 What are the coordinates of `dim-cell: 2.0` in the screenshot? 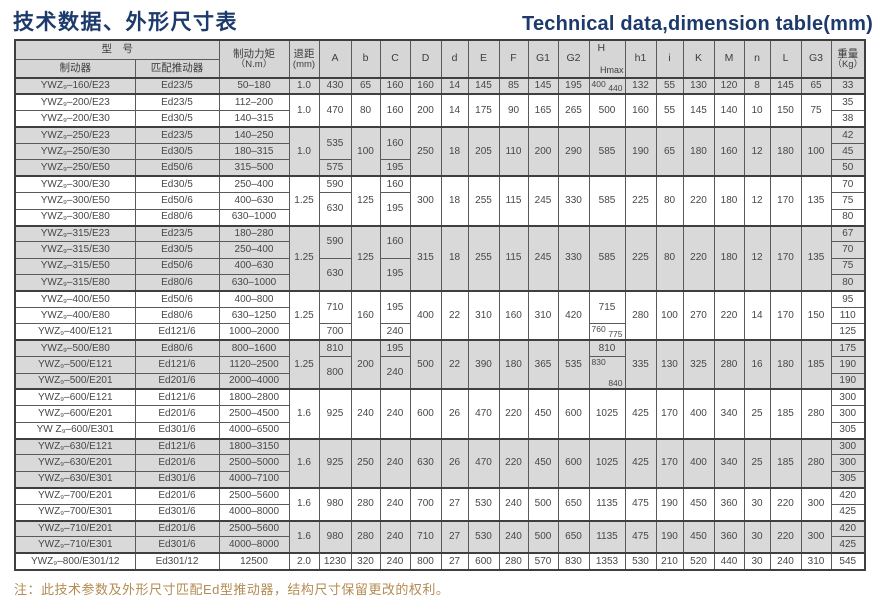 It's located at (304, 561).